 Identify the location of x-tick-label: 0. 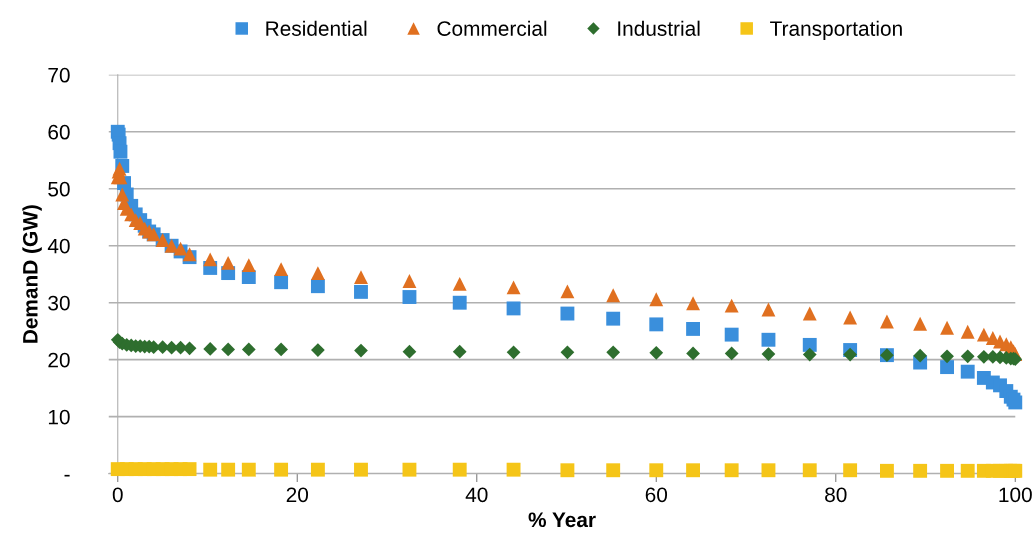
(117, 495).